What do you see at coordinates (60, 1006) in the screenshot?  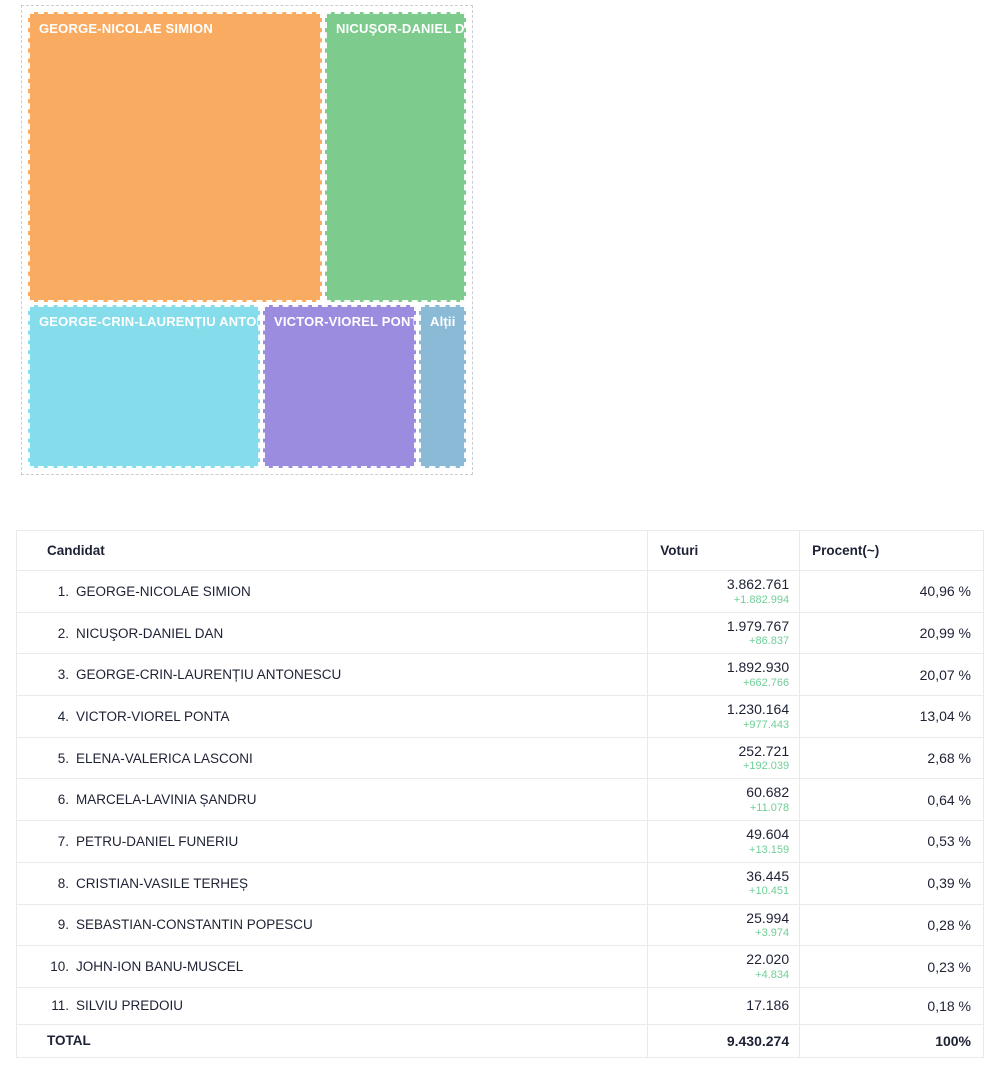 I see `candidate-rank: 11.` at bounding box center [60, 1006].